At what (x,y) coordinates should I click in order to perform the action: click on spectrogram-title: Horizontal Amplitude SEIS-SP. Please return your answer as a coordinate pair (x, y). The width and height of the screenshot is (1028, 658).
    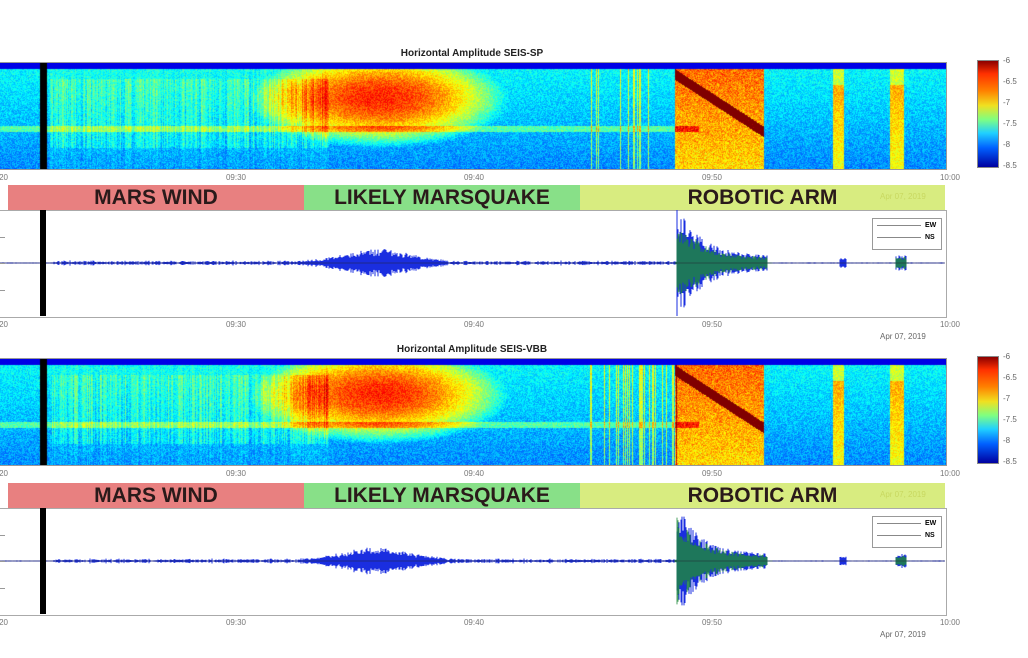
    Looking at the image, I should click on (472, 53).